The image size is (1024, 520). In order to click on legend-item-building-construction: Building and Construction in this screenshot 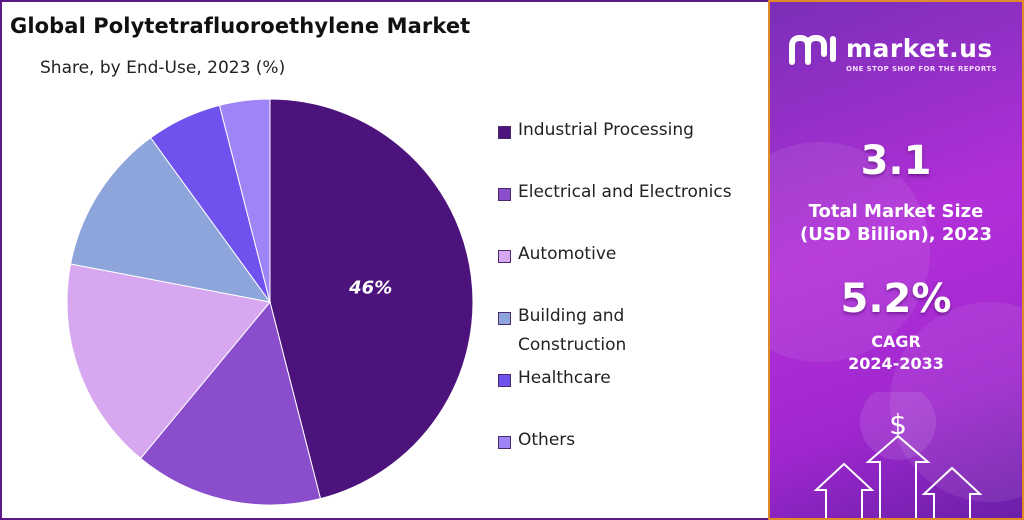, I will do `click(562, 333)`.